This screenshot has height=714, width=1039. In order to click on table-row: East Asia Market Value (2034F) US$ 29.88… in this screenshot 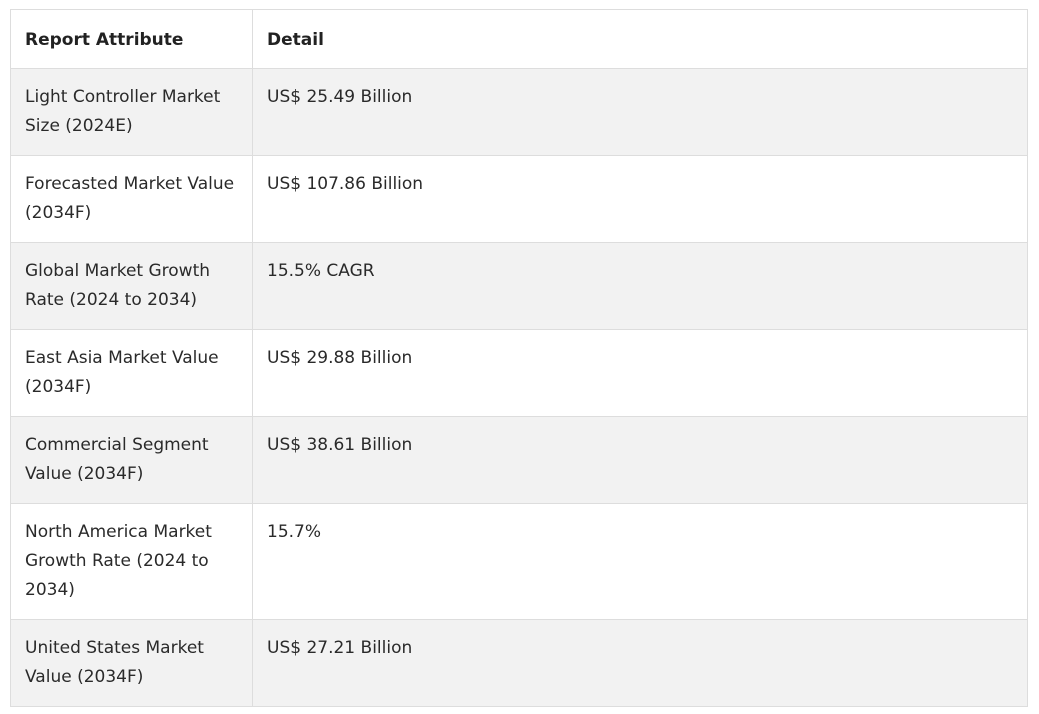, I will do `click(519, 373)`.